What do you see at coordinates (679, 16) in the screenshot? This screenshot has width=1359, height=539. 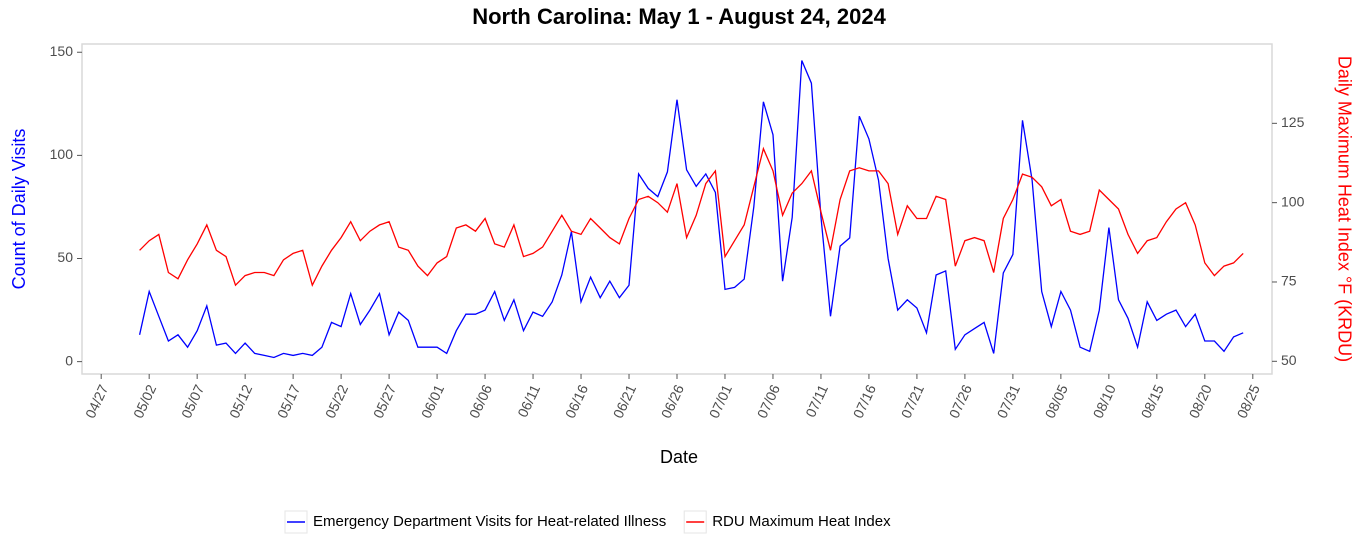 I see `chart-title: North Carolina: May 1 - August 24, 2024` at bounding box center [679, 16].